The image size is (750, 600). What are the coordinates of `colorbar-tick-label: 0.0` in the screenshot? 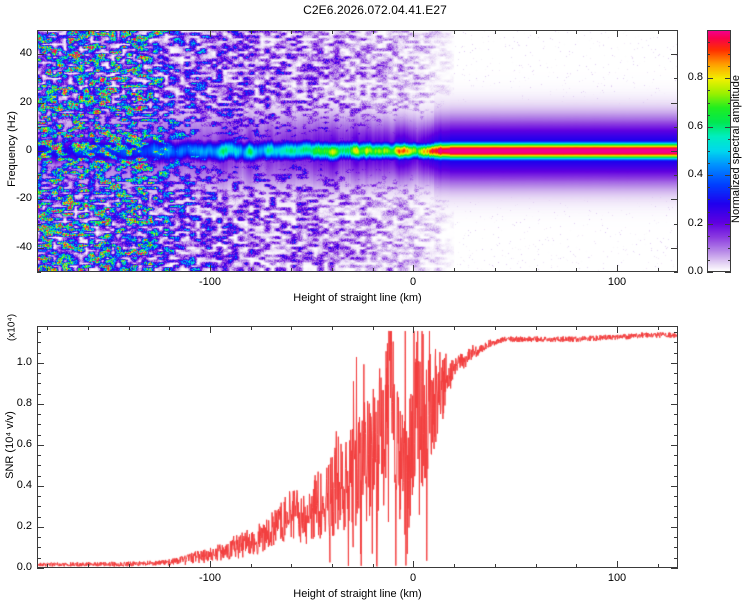 It's located at (695, 271).